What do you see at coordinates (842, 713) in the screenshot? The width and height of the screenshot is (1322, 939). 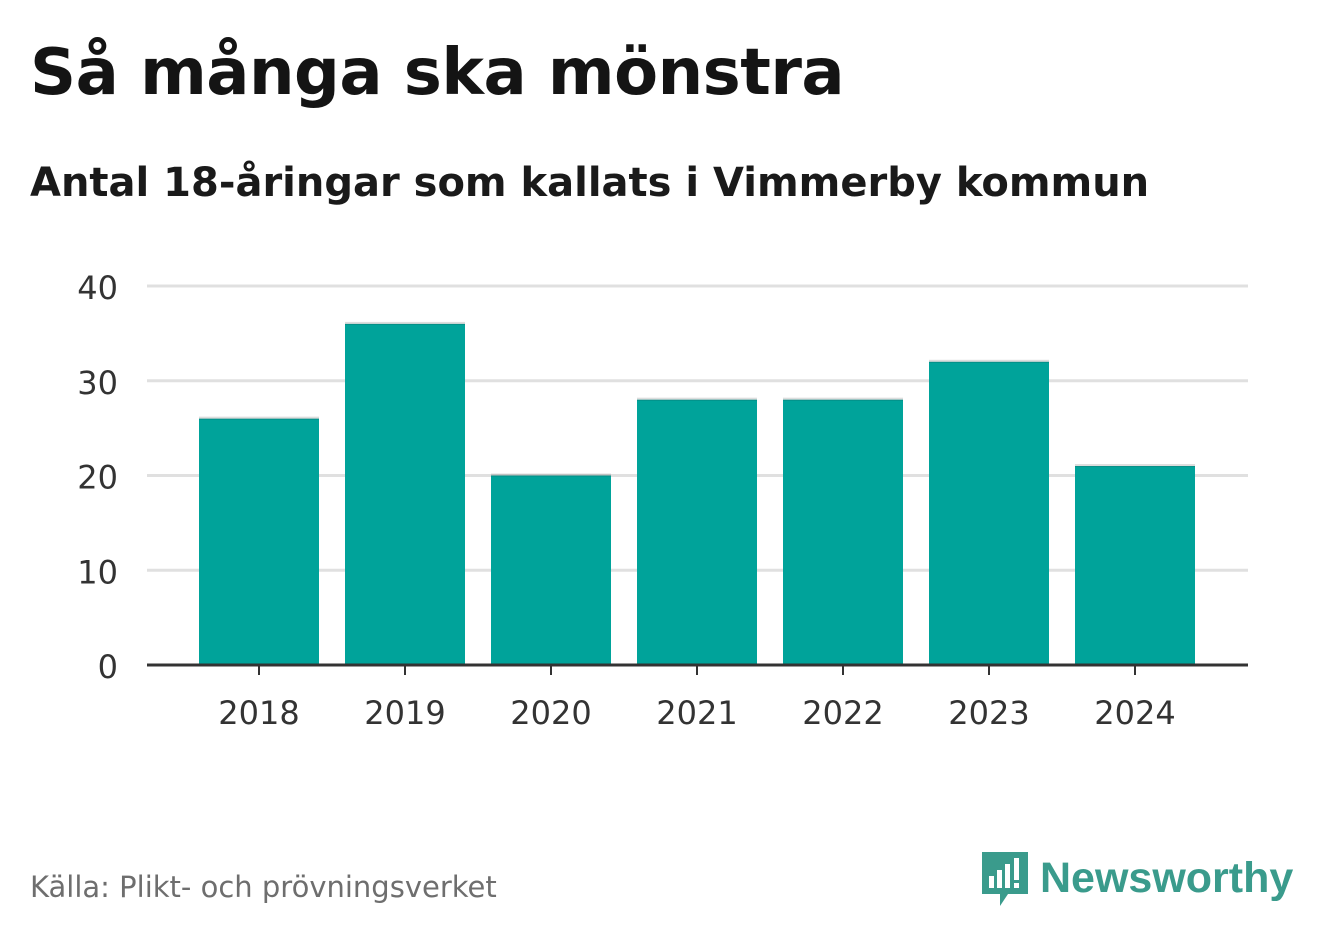 I see `x-tick-label: 2022` at bounding box center [842, 713].